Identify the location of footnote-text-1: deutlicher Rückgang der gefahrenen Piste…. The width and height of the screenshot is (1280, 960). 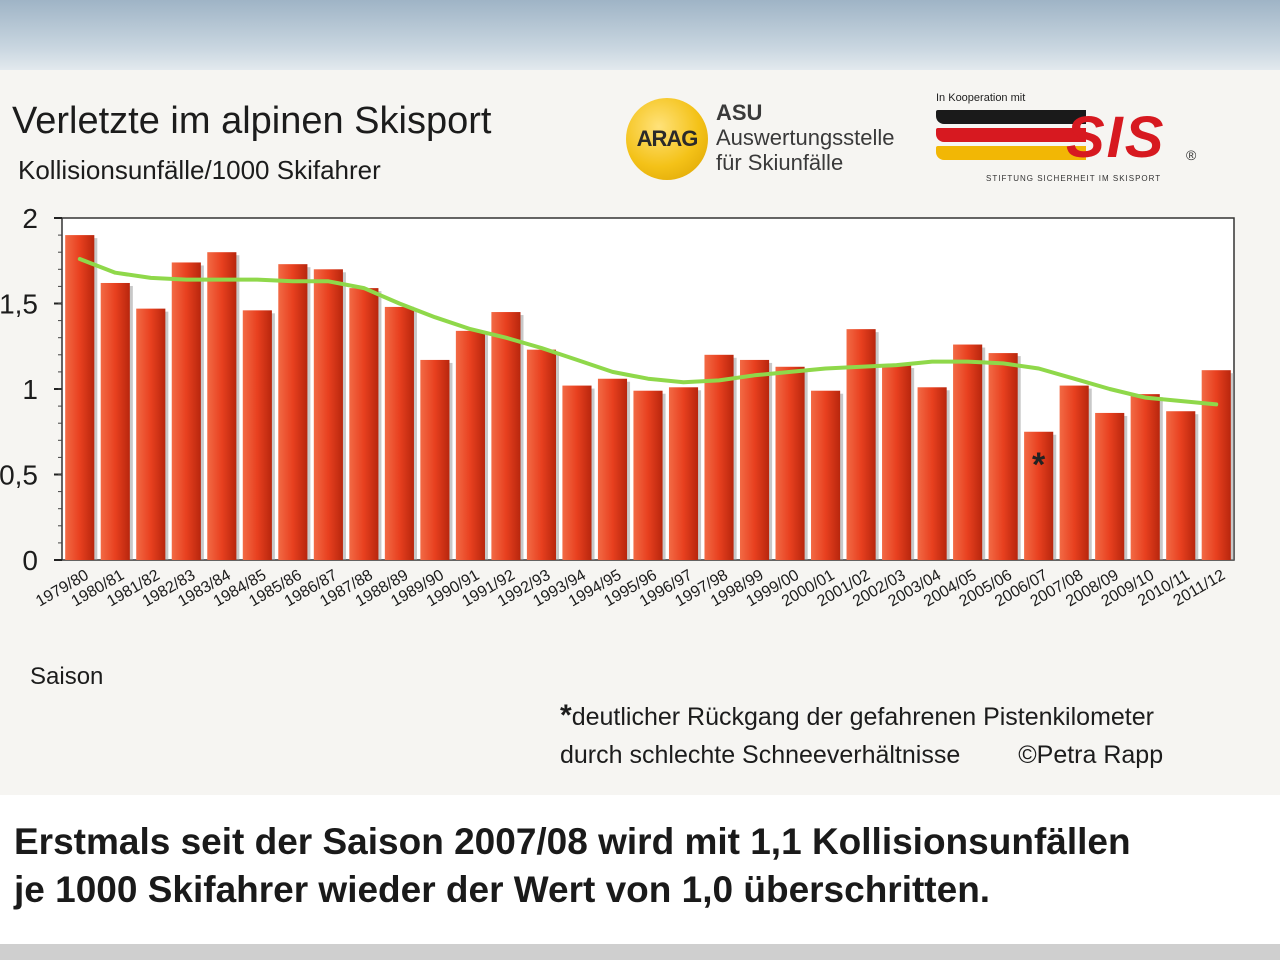
(862, 717).